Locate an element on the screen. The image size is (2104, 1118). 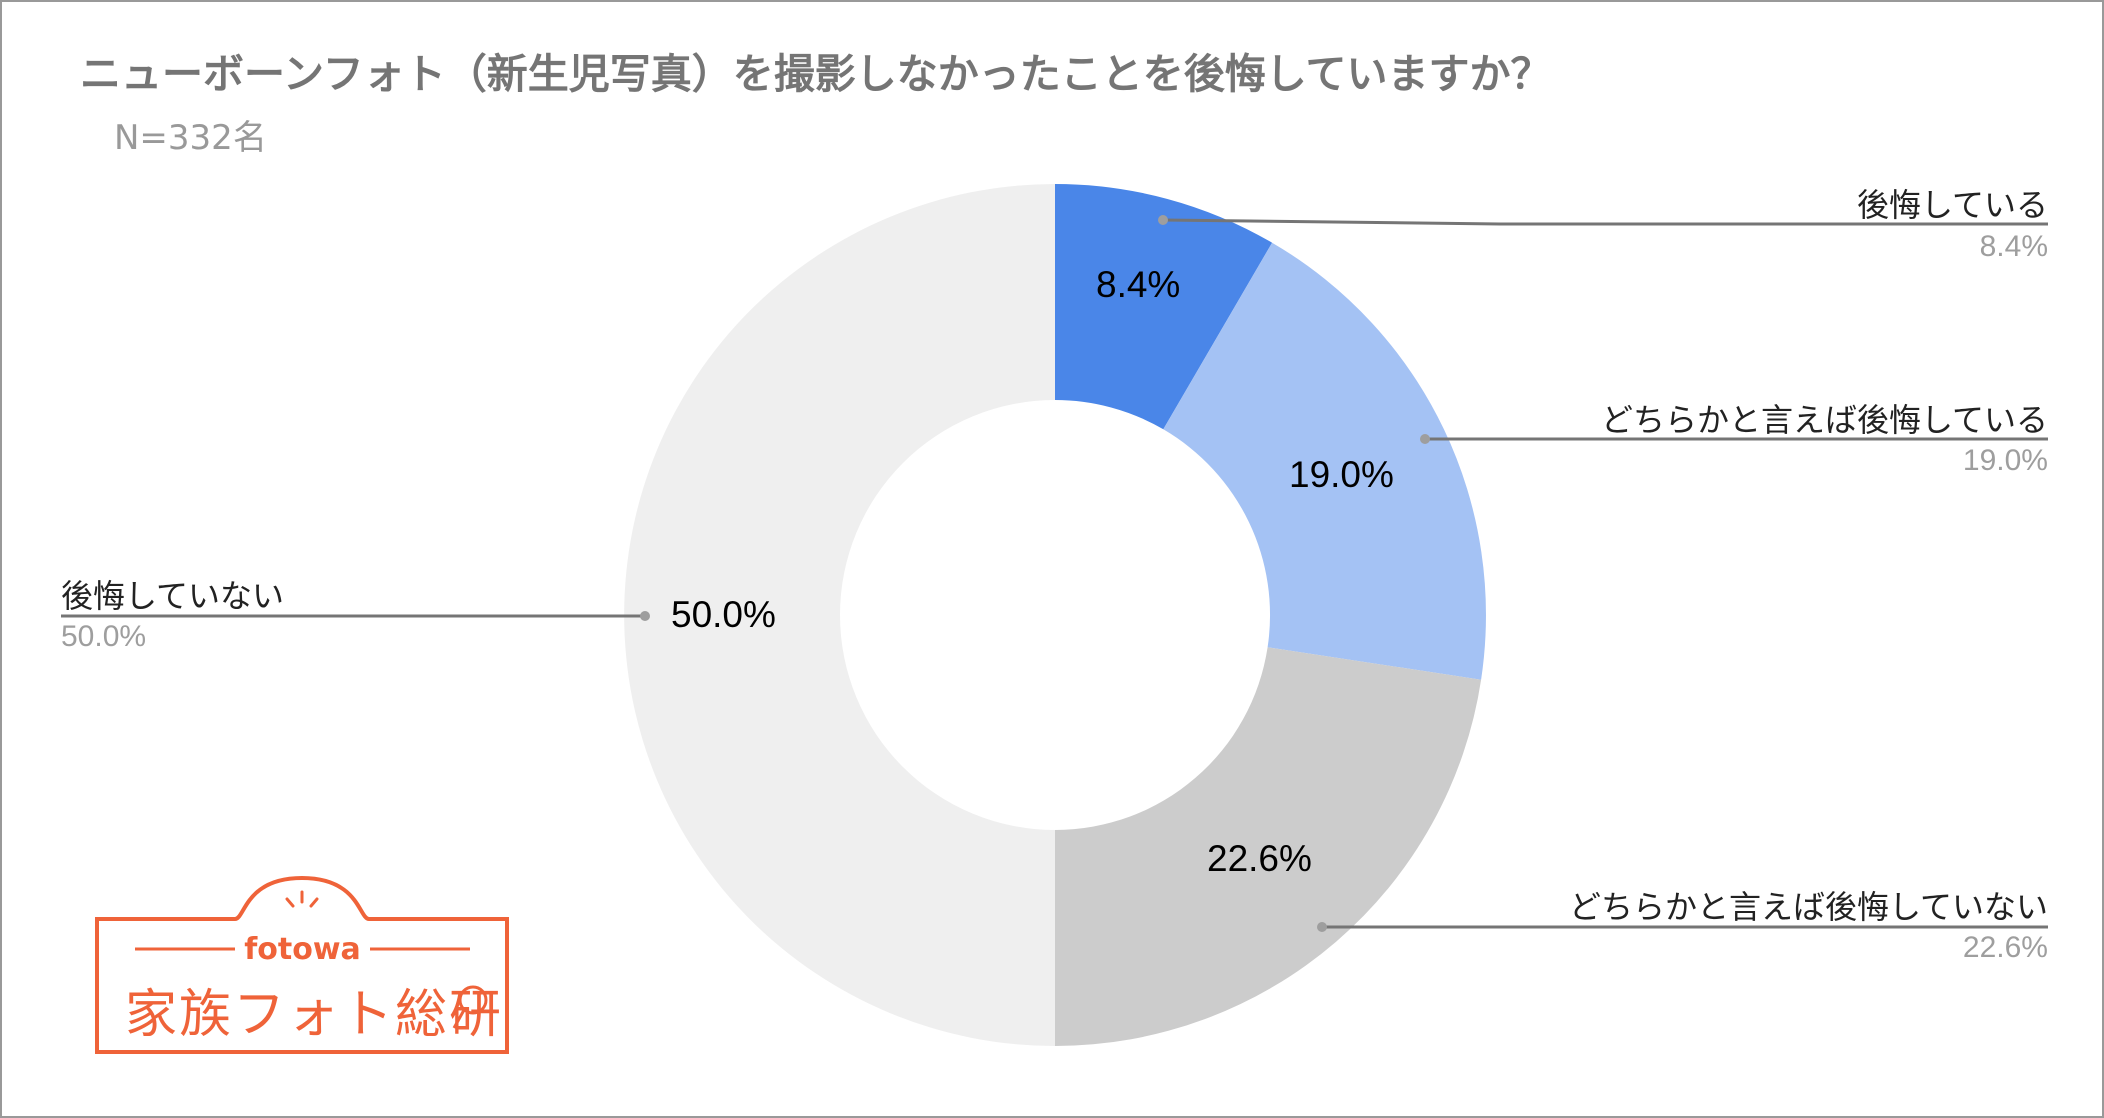
leader-line-regret is located at coordinates (1605, 222).